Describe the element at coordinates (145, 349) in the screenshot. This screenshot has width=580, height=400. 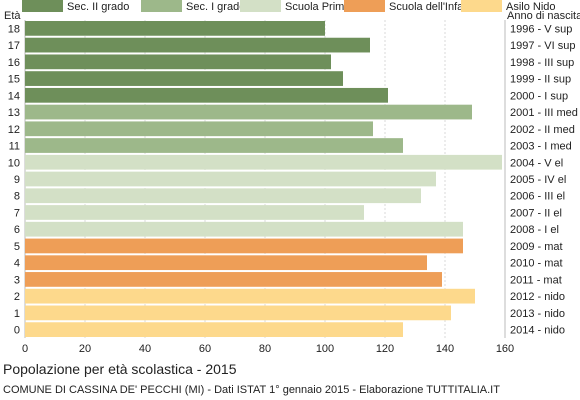
I see `x-tick-label: 40` at that location.